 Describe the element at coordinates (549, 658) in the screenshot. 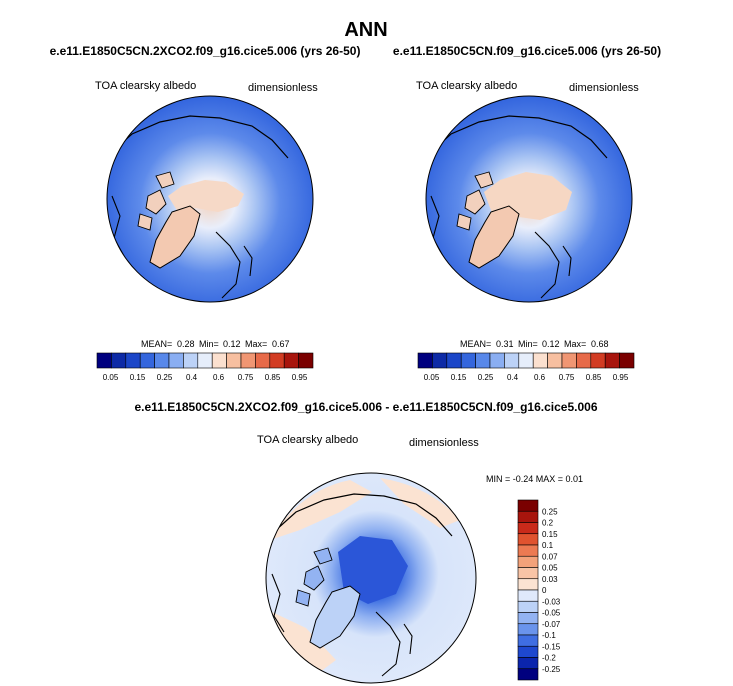

I see `colorbar-tick-label: -0.2` at that location.